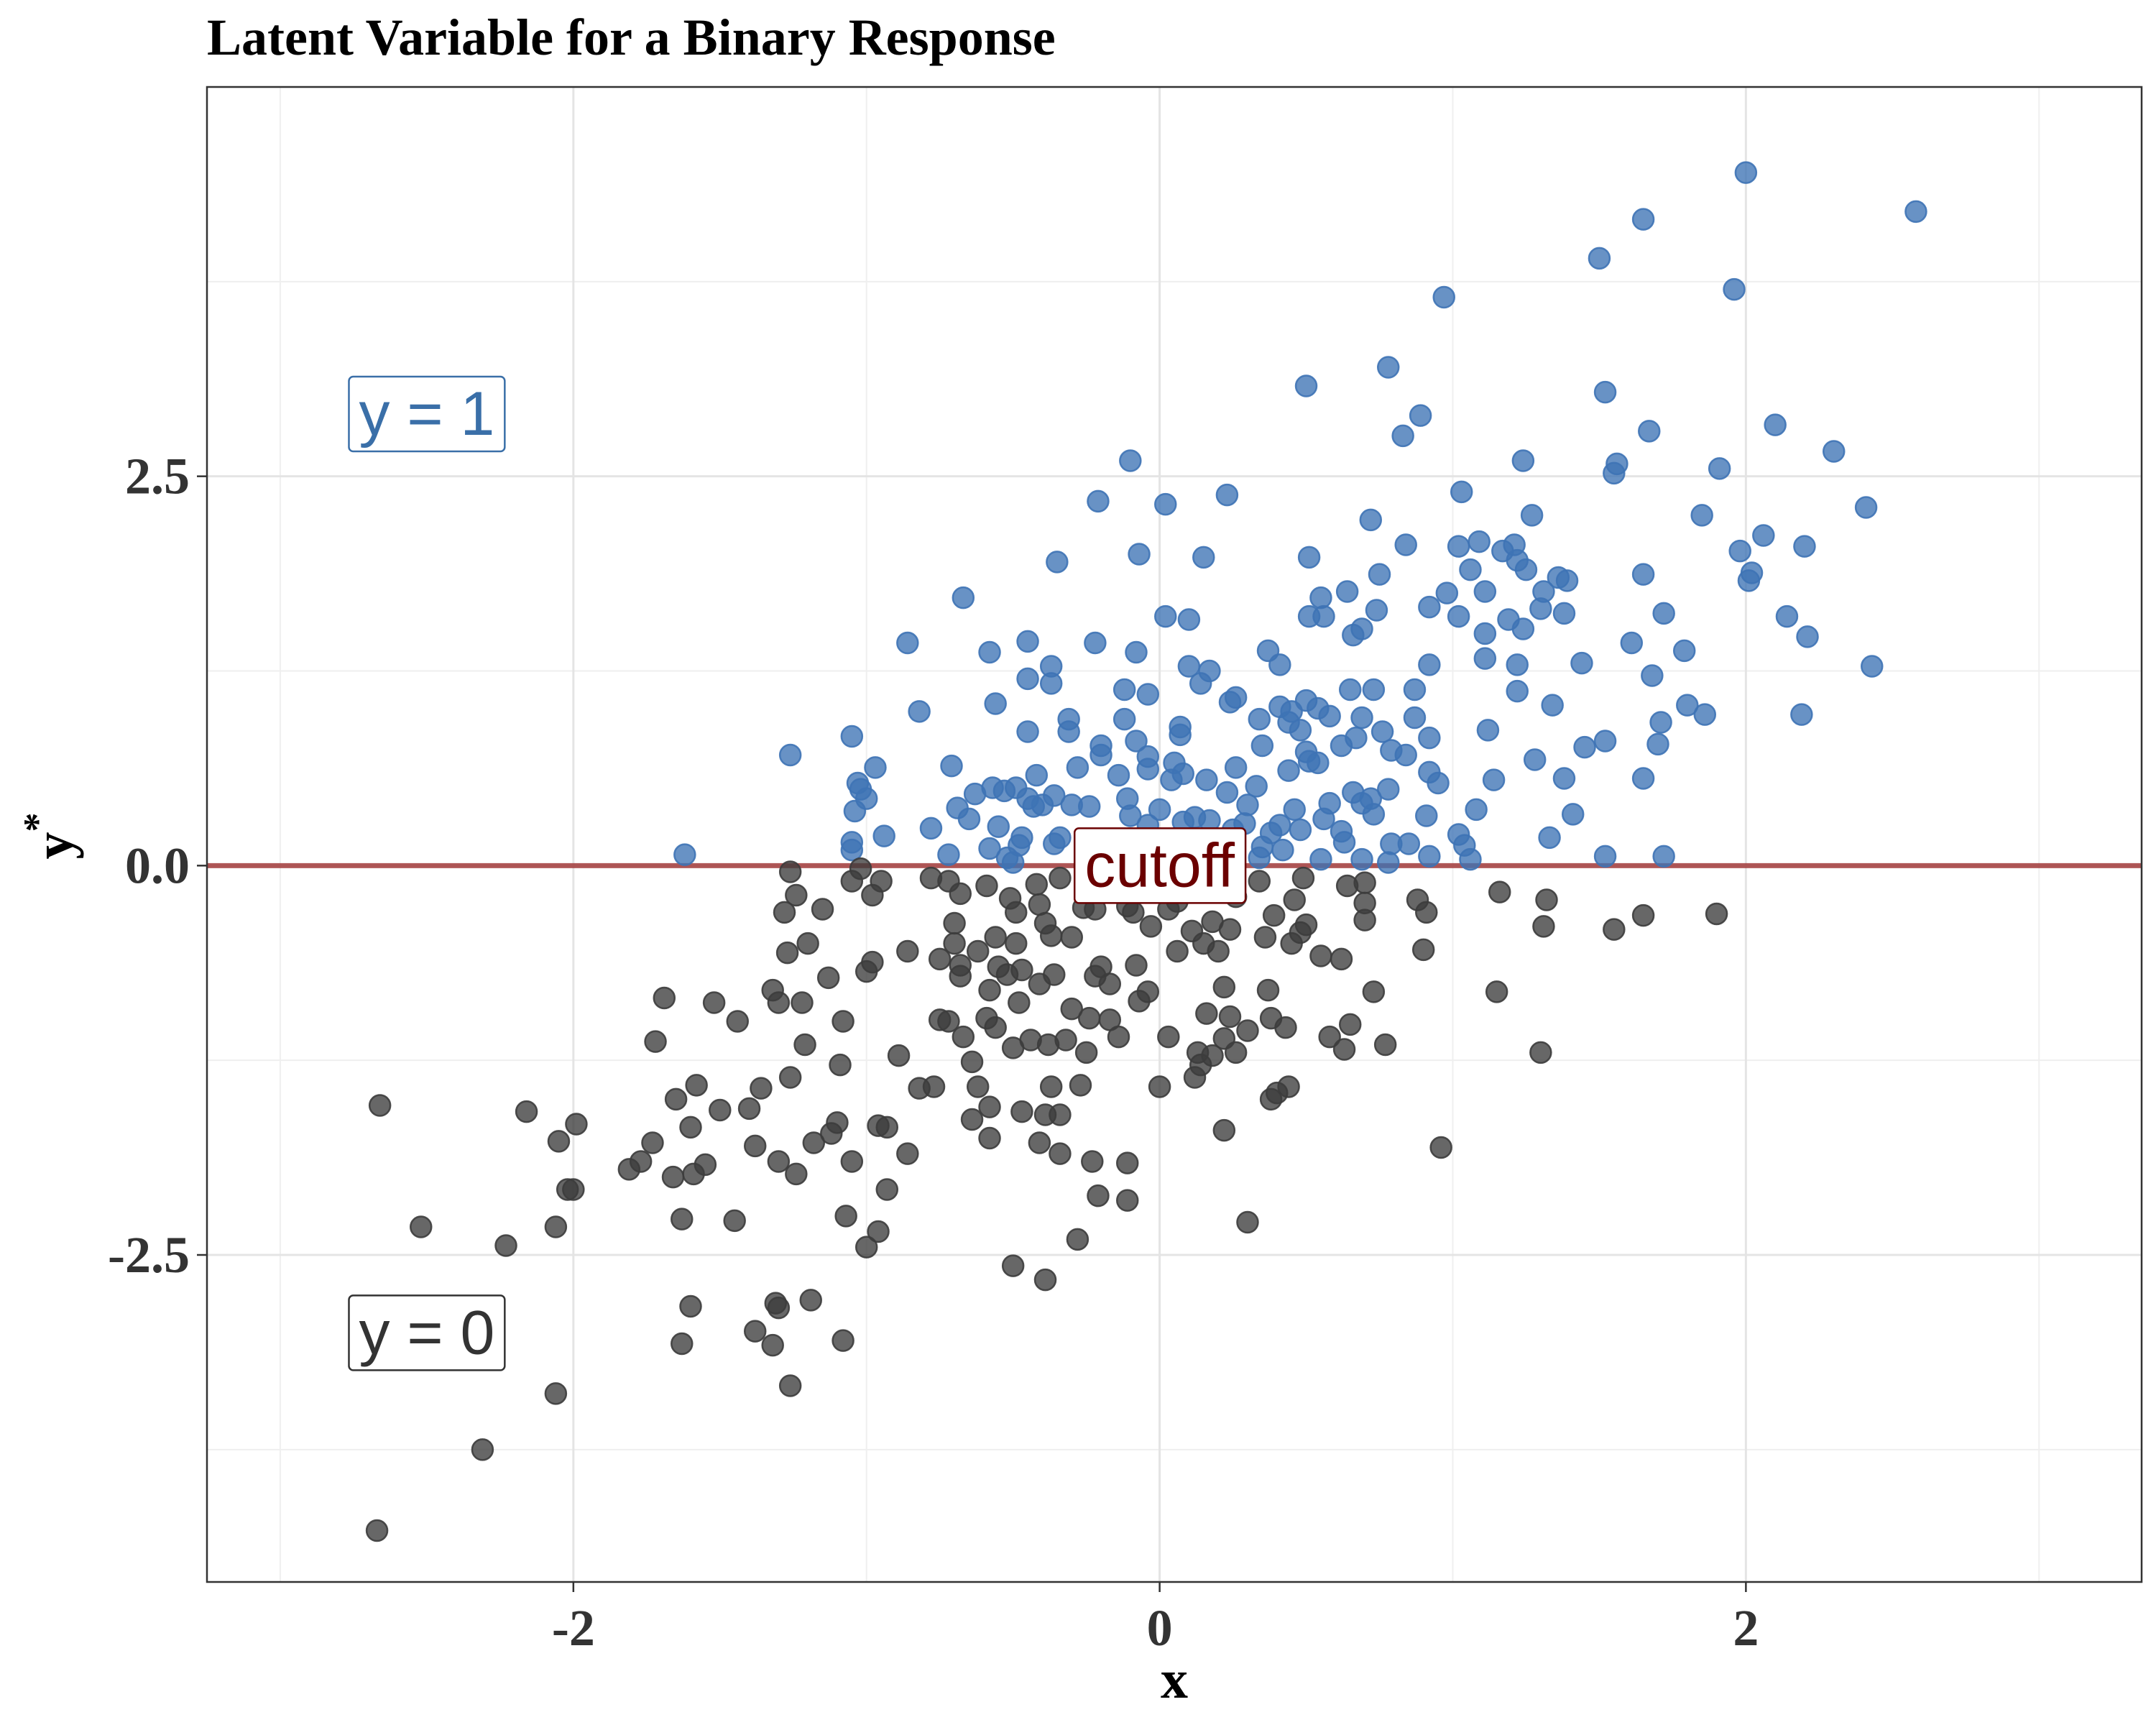  I want to click on x-tick-label: 2, so click(1746, 1628).